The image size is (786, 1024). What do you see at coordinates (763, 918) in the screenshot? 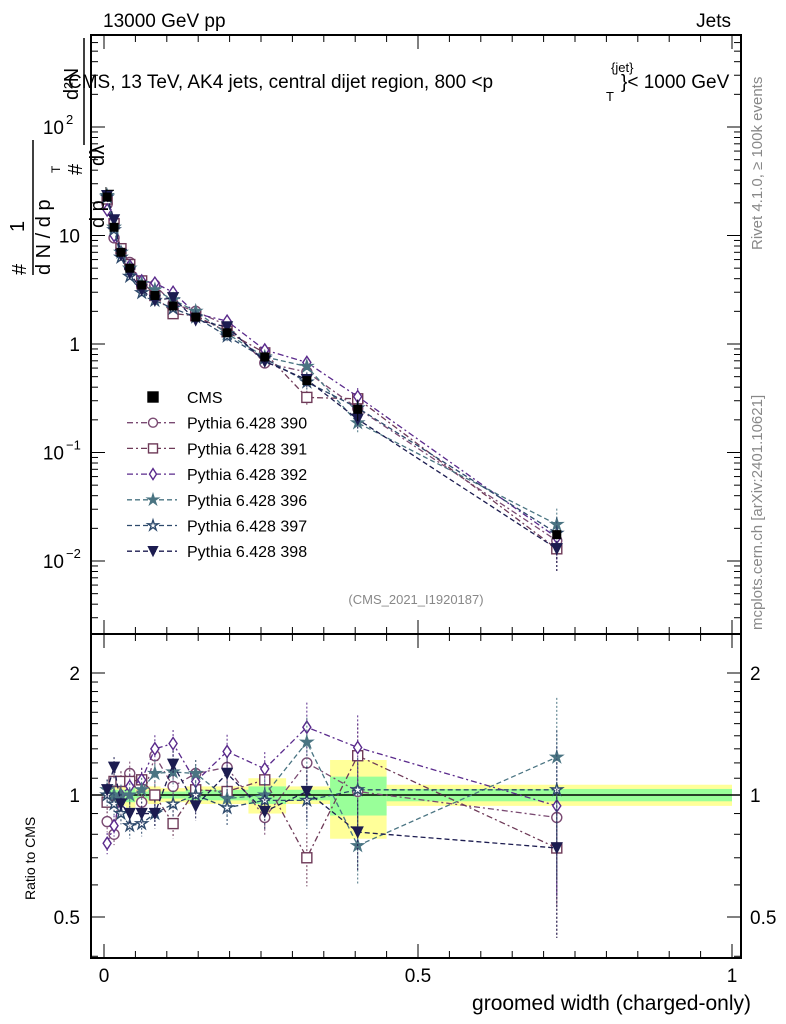
I see `ratio-tick-label-right: 0.5` at bounding box center [763, 918].